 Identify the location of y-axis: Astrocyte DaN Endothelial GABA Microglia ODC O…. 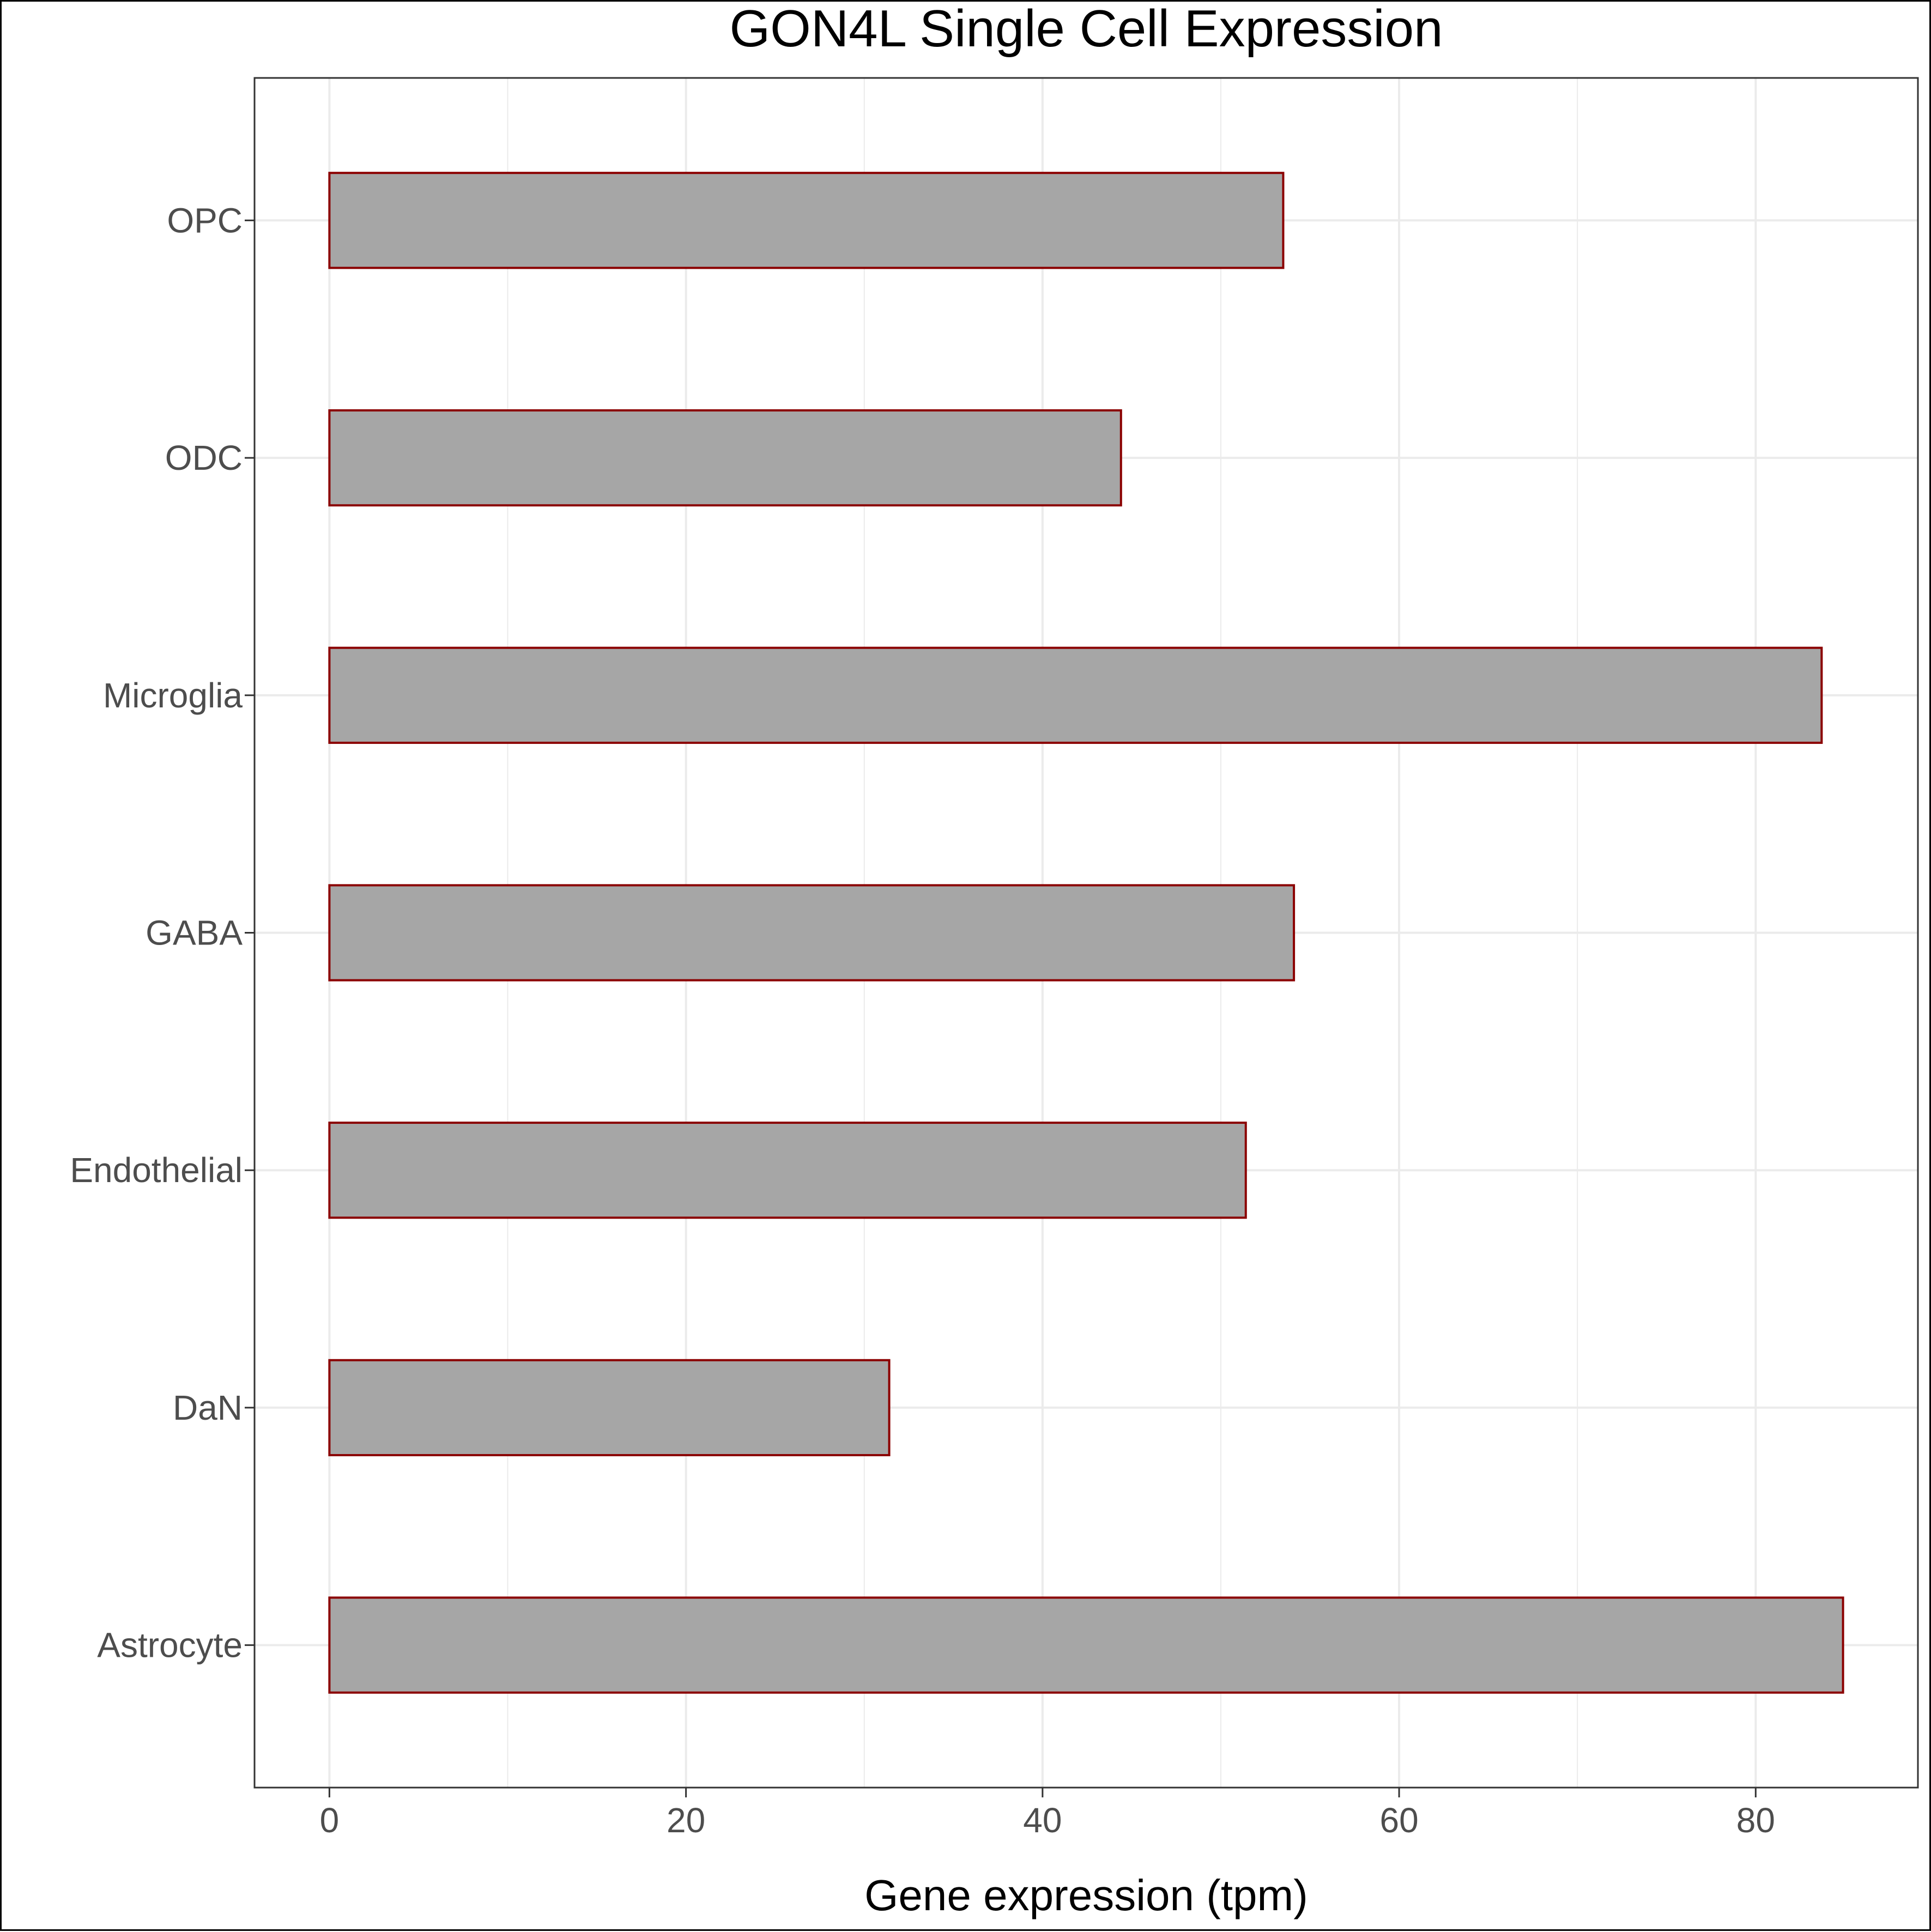
(163, 933).